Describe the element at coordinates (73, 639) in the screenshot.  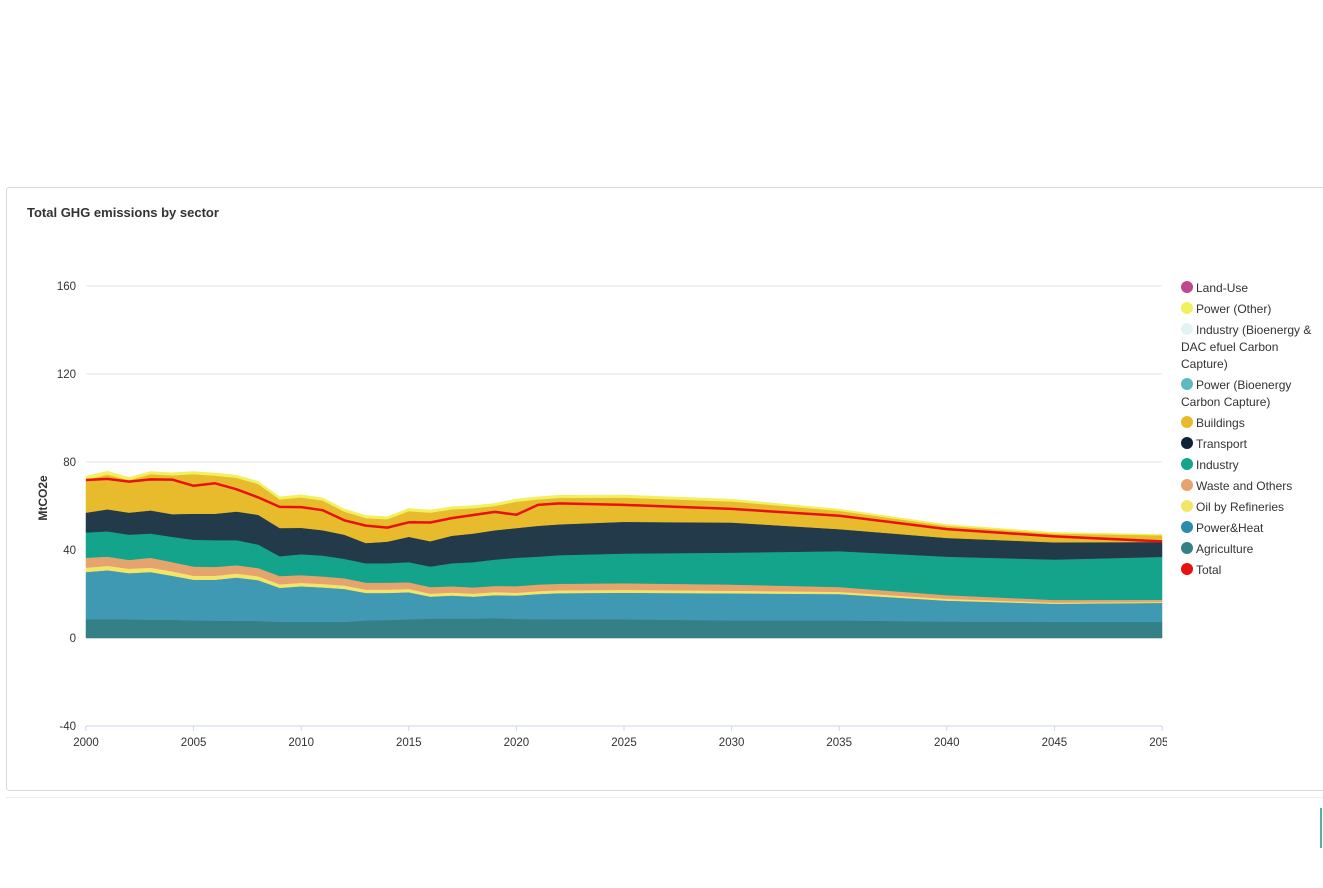
I see `y-tick-label: 0` at that location.